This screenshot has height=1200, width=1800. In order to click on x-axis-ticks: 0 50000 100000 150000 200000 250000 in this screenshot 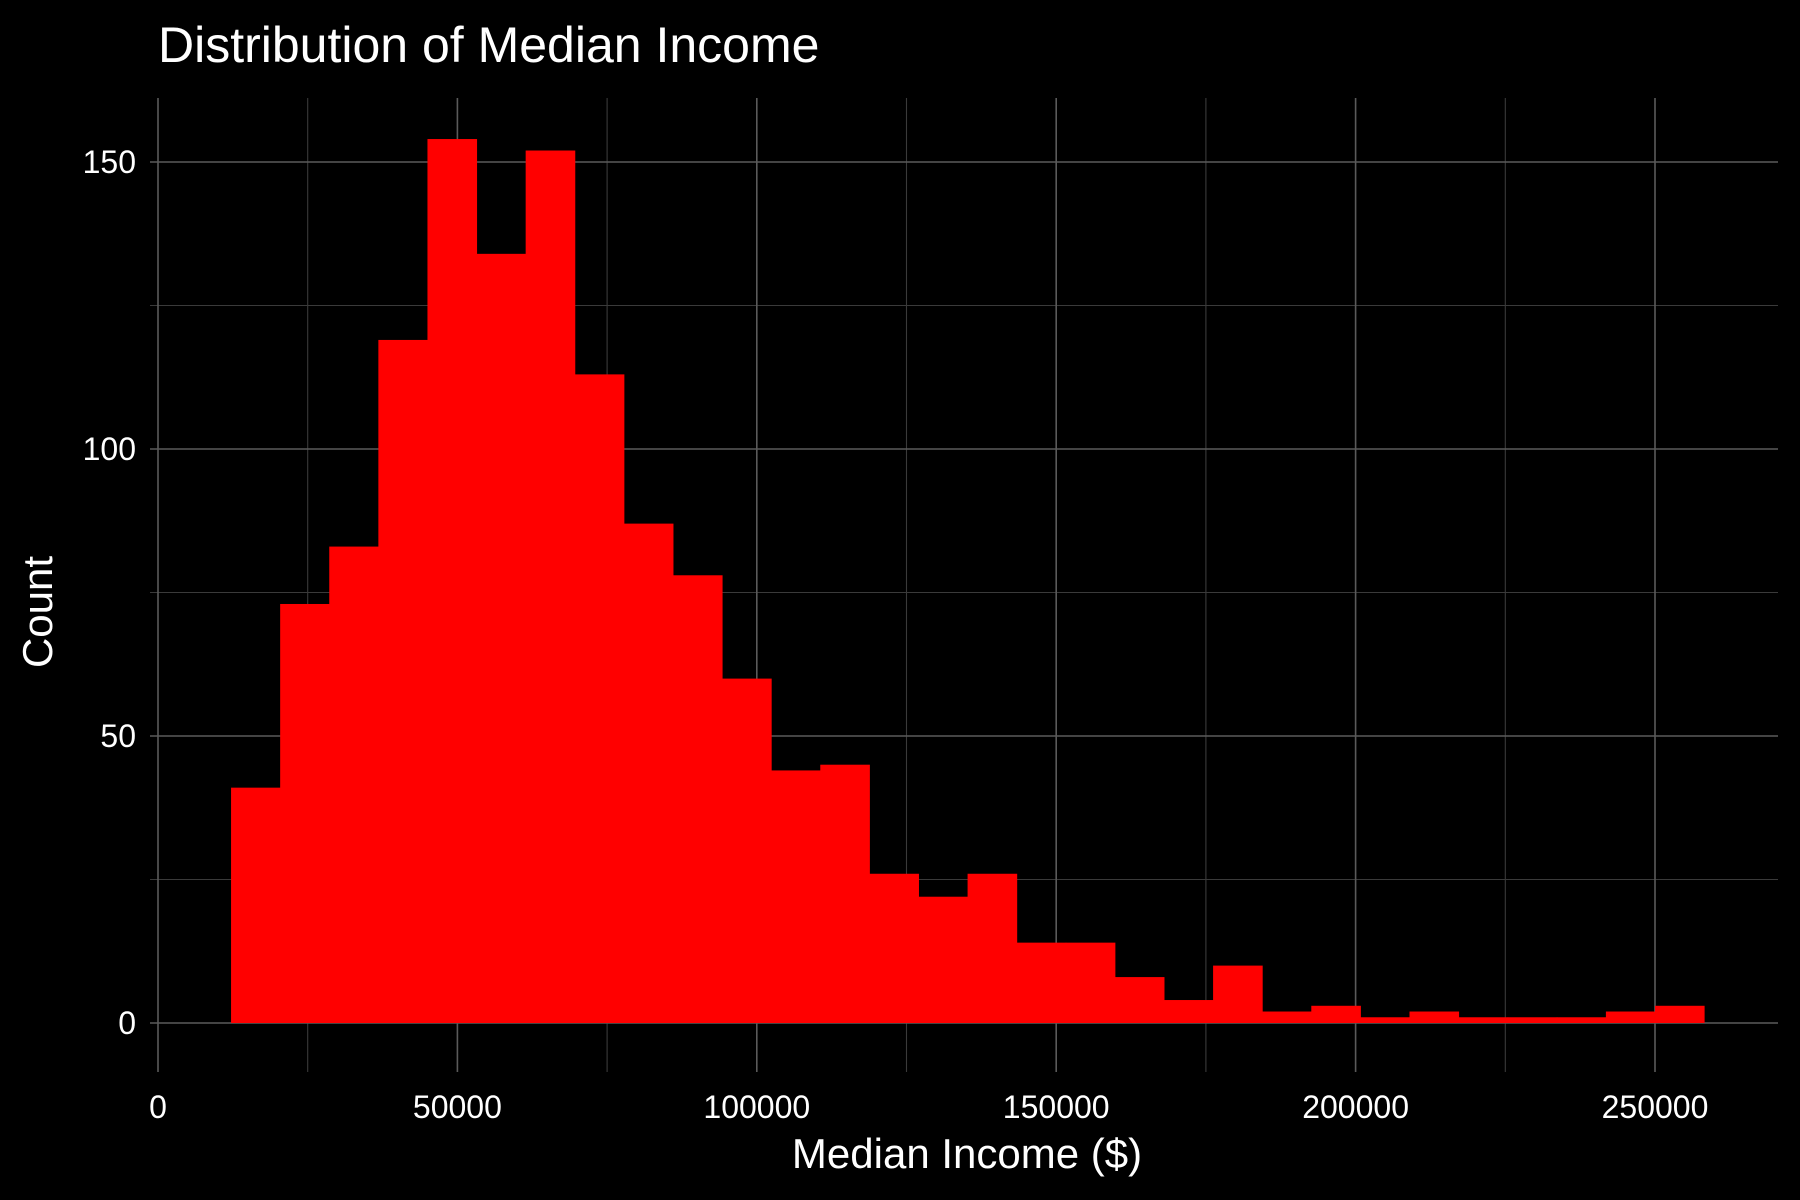, I will do `click(928, 1107)`.